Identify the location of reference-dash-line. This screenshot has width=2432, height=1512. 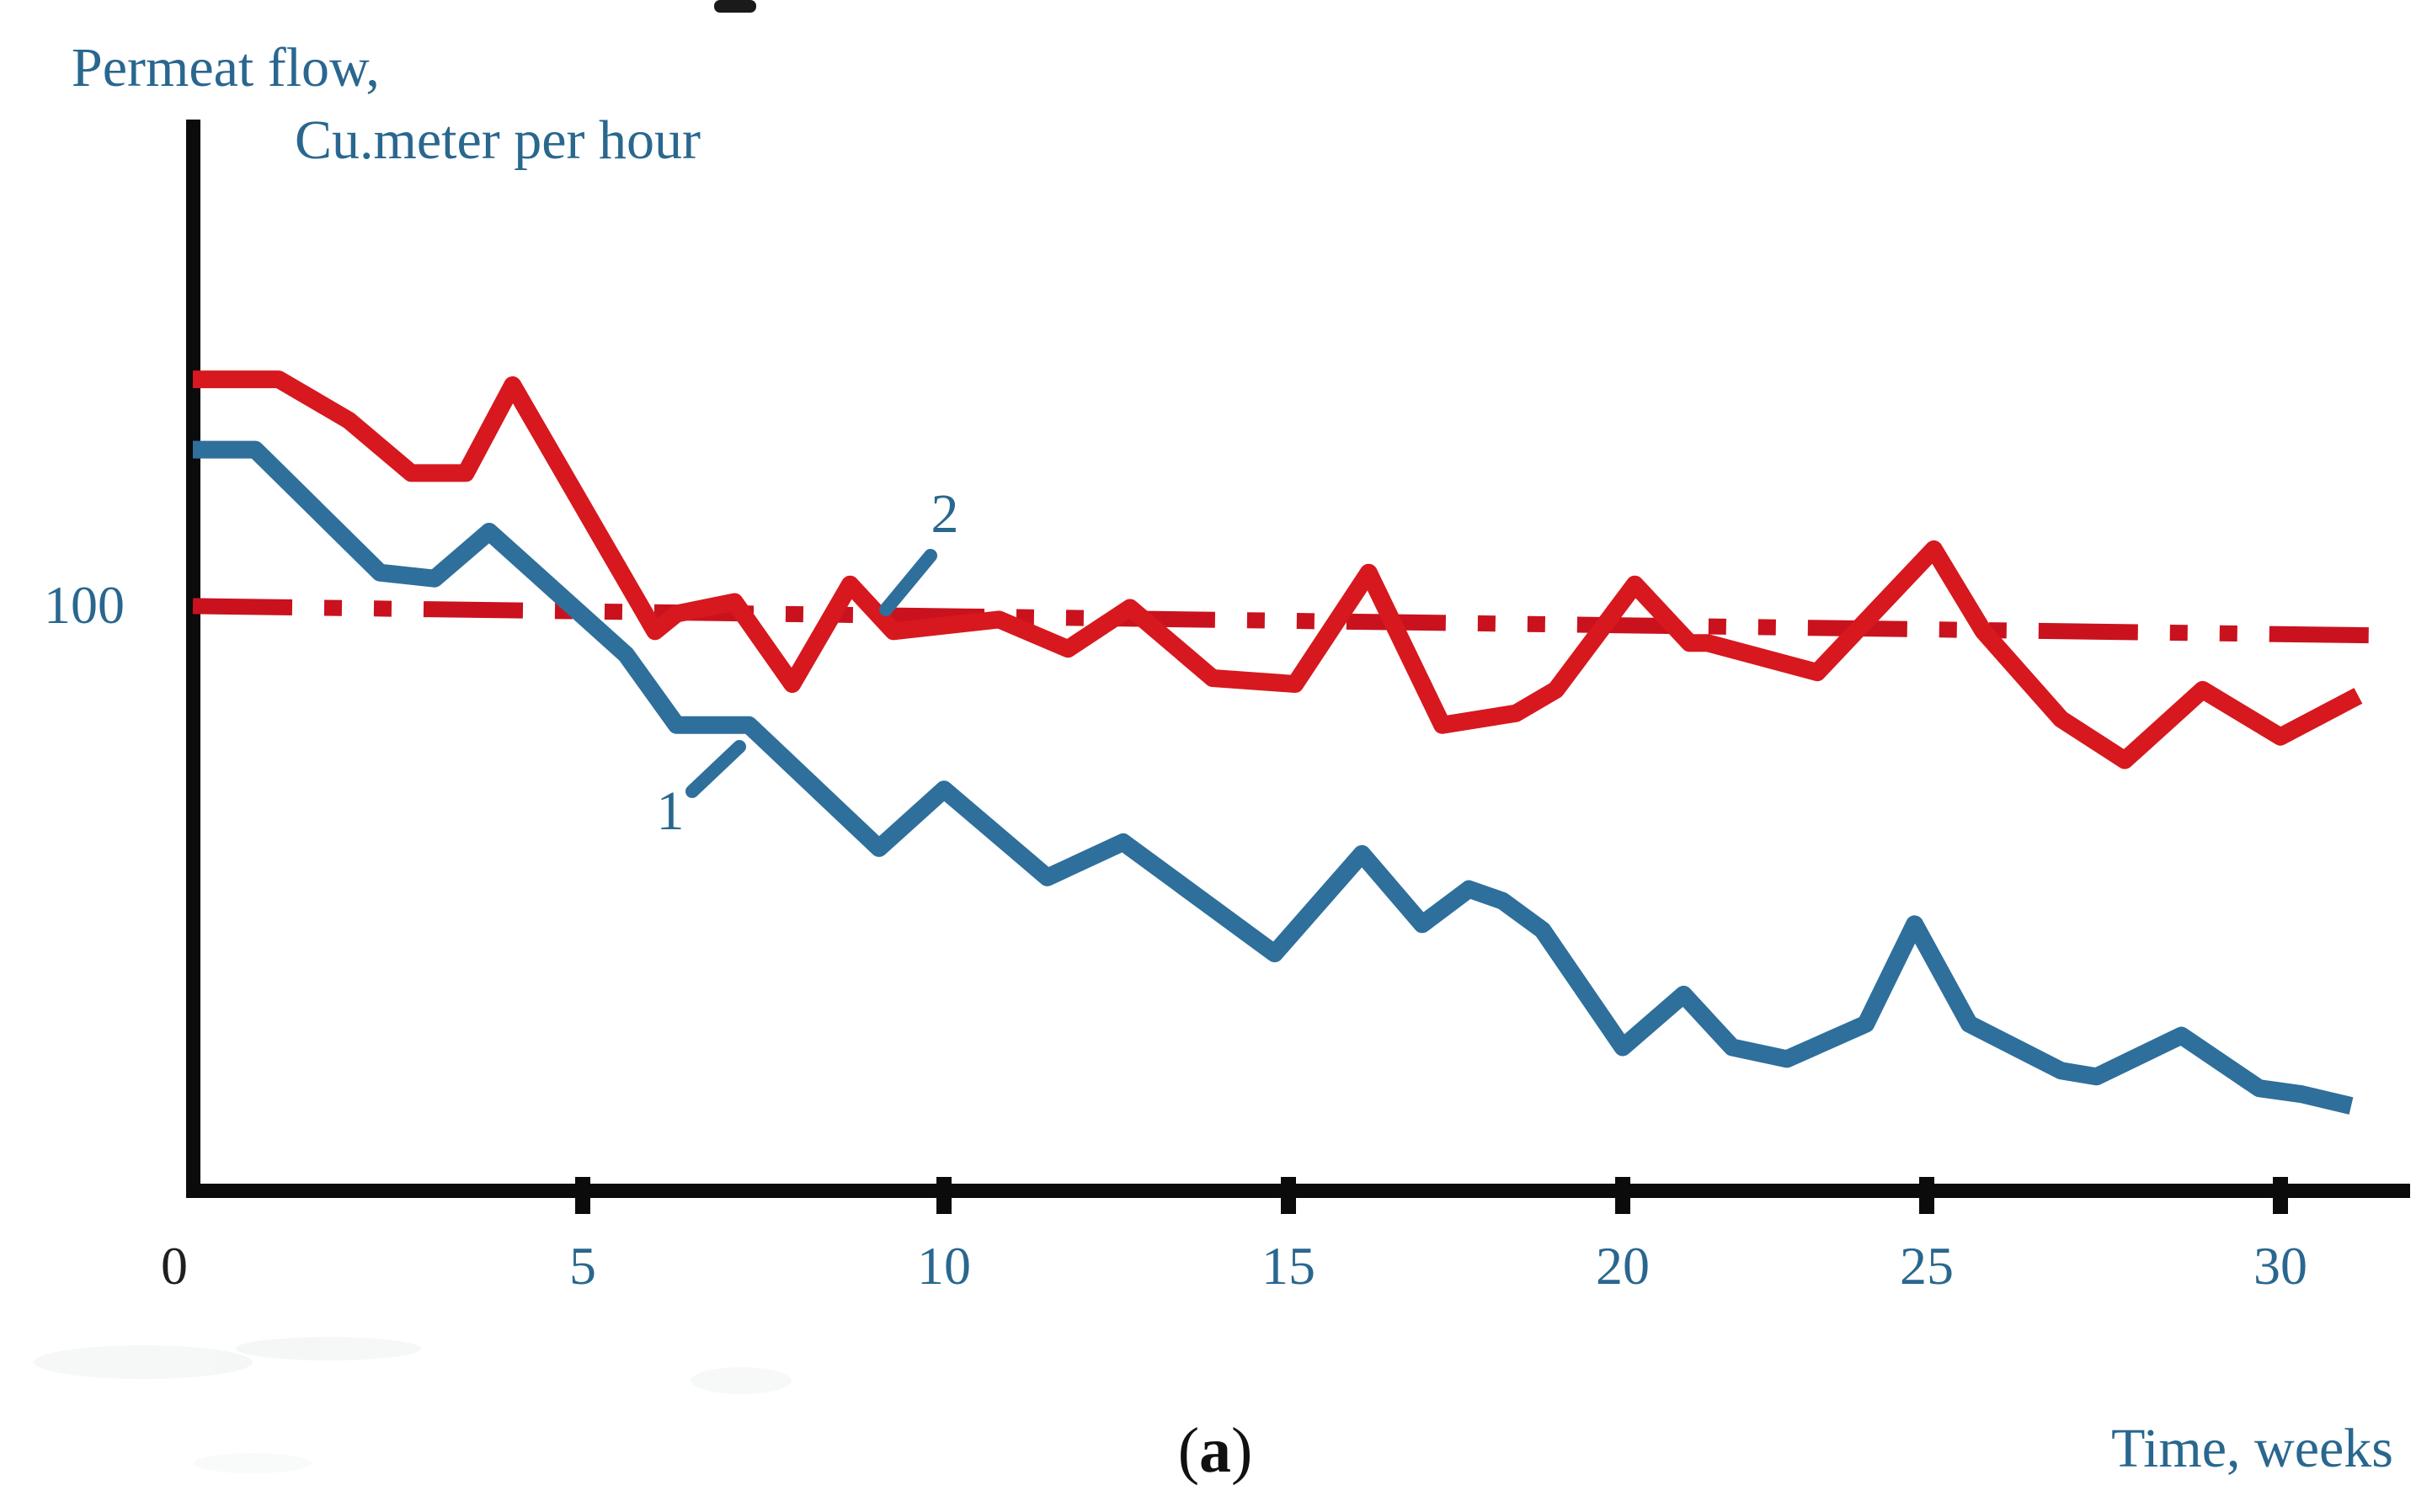
(1282, 621).